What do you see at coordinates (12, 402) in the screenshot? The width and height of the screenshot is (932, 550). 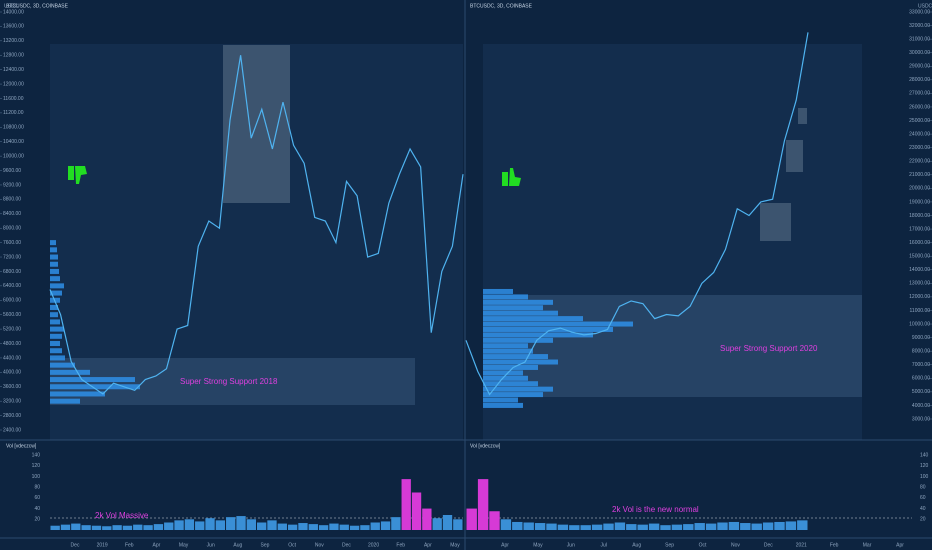 I see `y-tick-label: 3200.00` at bounding box center [12, 402].